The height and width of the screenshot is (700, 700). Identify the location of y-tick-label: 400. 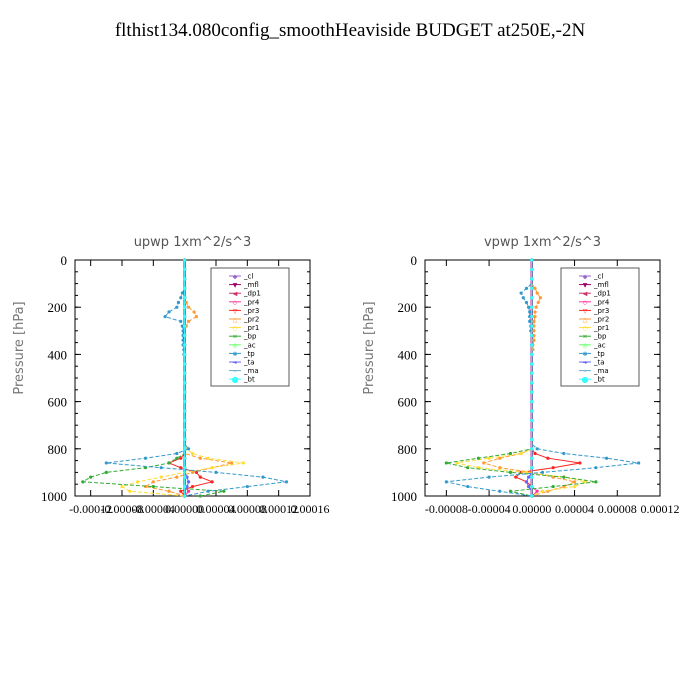
(58, 354).